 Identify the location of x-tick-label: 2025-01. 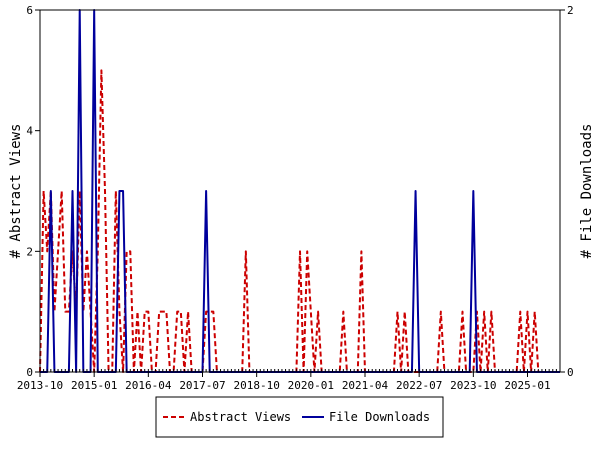
(527, 385).